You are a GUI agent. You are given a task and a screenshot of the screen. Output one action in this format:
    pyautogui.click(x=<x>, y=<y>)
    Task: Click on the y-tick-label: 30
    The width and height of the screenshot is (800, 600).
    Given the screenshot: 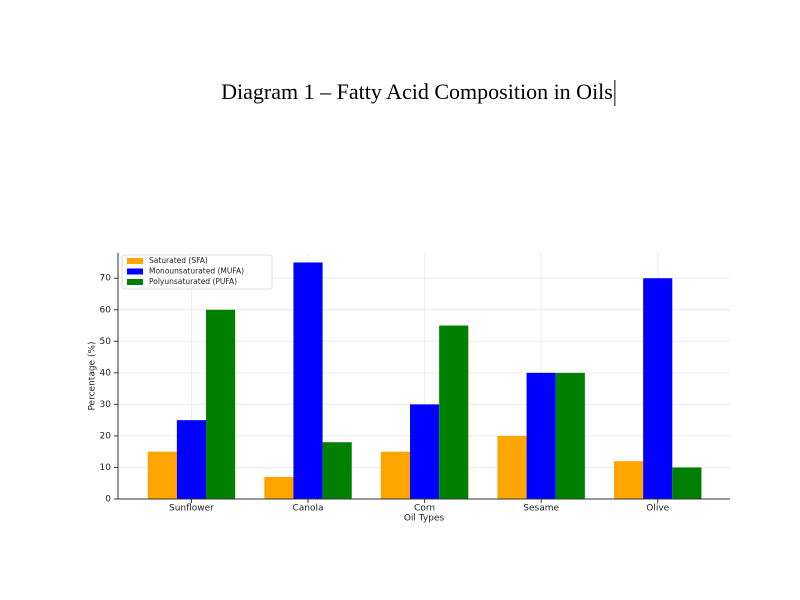 What is the action you would take?
    pyautogui.click(x=106, y=405)
    